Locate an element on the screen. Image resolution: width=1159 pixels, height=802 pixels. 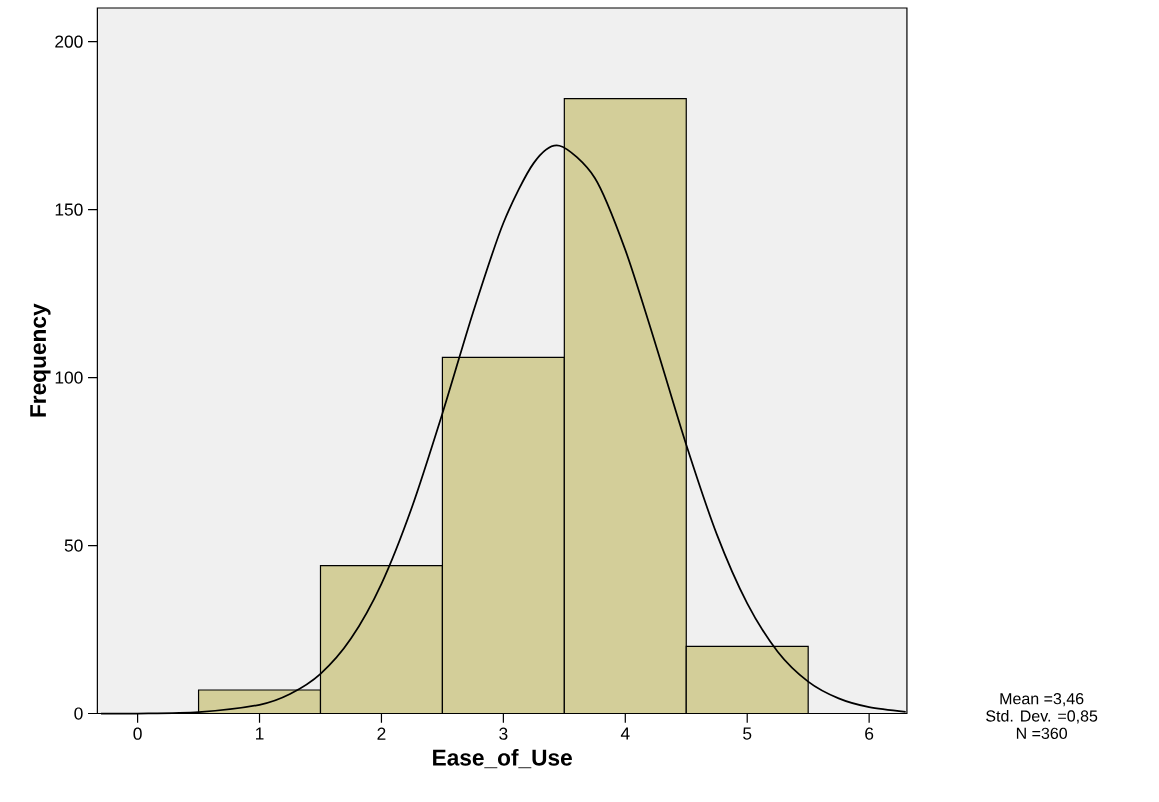
x-tick-label: 6 is located at coordinates (869, 734).